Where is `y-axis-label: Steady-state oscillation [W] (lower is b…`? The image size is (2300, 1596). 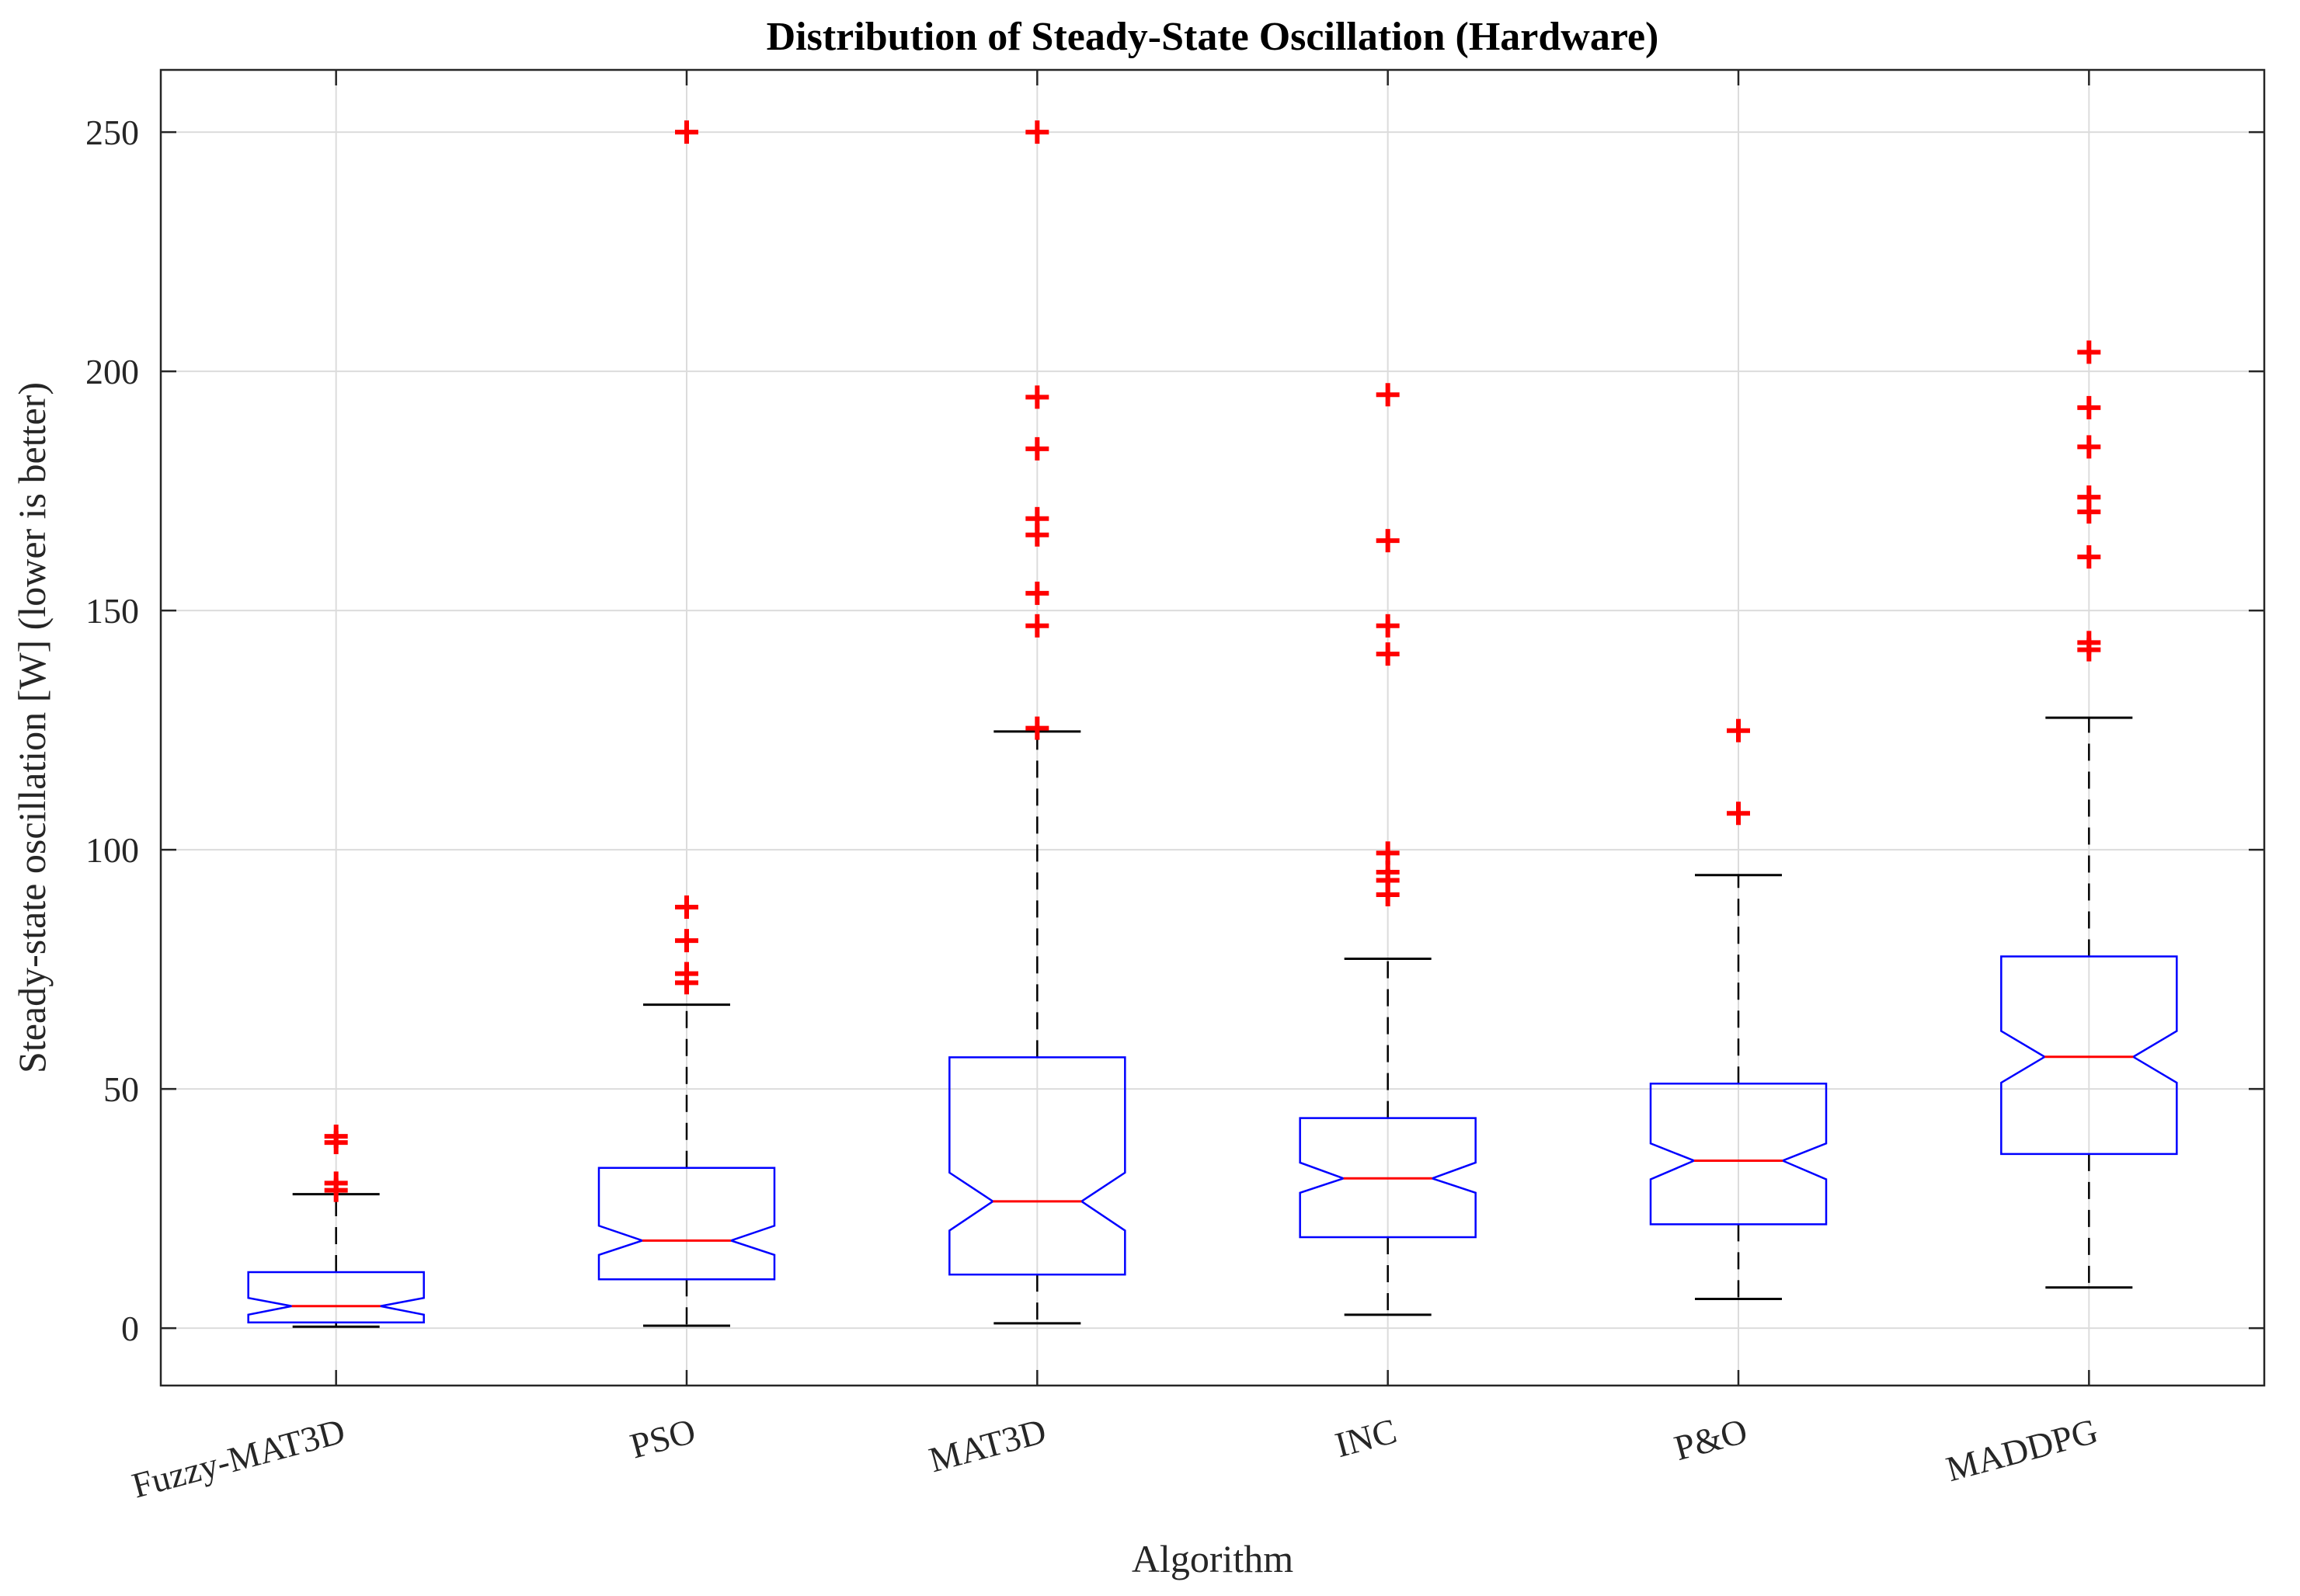 y-axis-label: Steady-state oscillation [W] (lower is b… is located at coordinates (32, 727).